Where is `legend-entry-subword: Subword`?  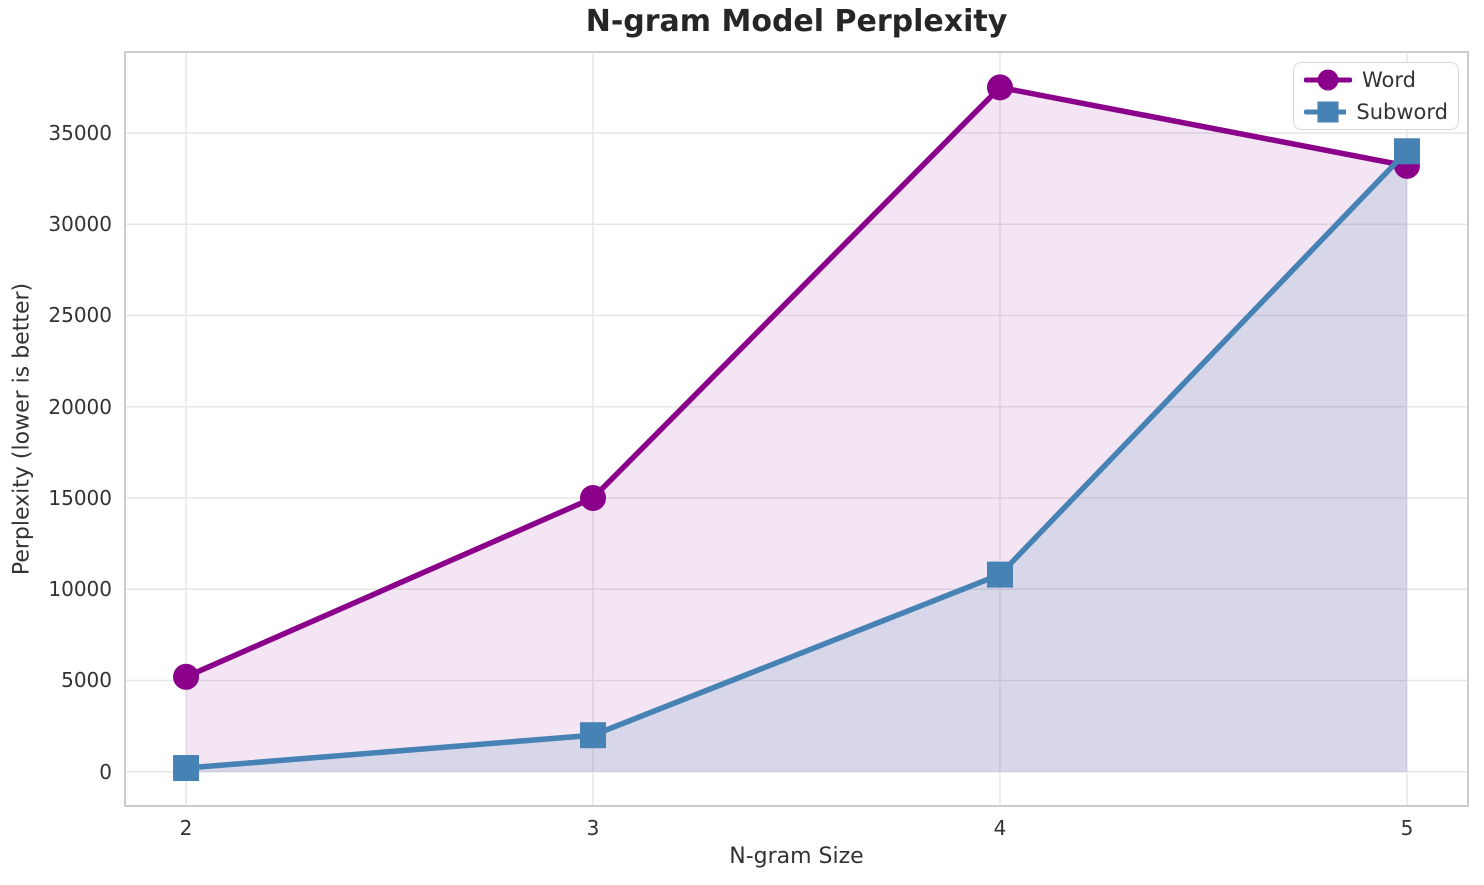 legend-entry-subword: Subword is located at coordinates (1376, 112).